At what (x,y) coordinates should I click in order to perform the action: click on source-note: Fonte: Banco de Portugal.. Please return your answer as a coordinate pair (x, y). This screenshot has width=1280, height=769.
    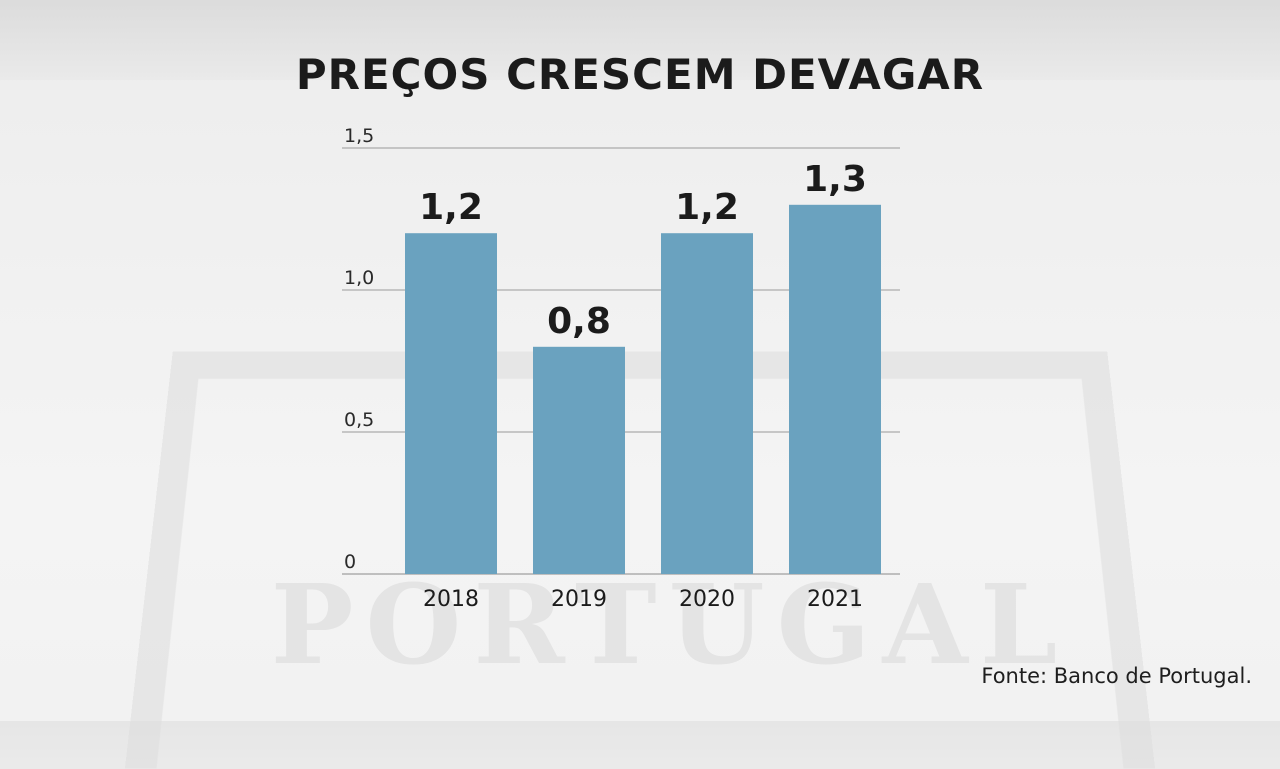
    Looking at the image, I should click on (1116, 676).